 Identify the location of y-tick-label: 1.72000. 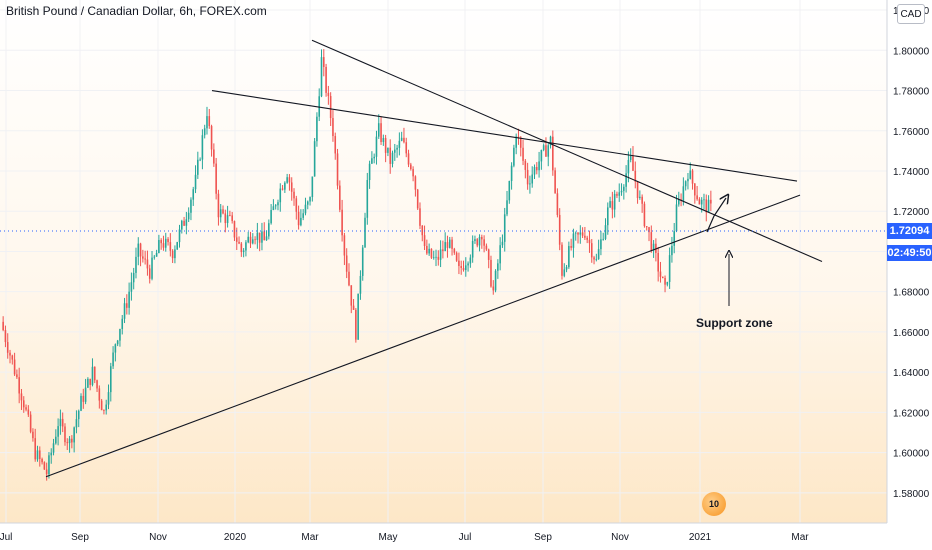
(911, 212).